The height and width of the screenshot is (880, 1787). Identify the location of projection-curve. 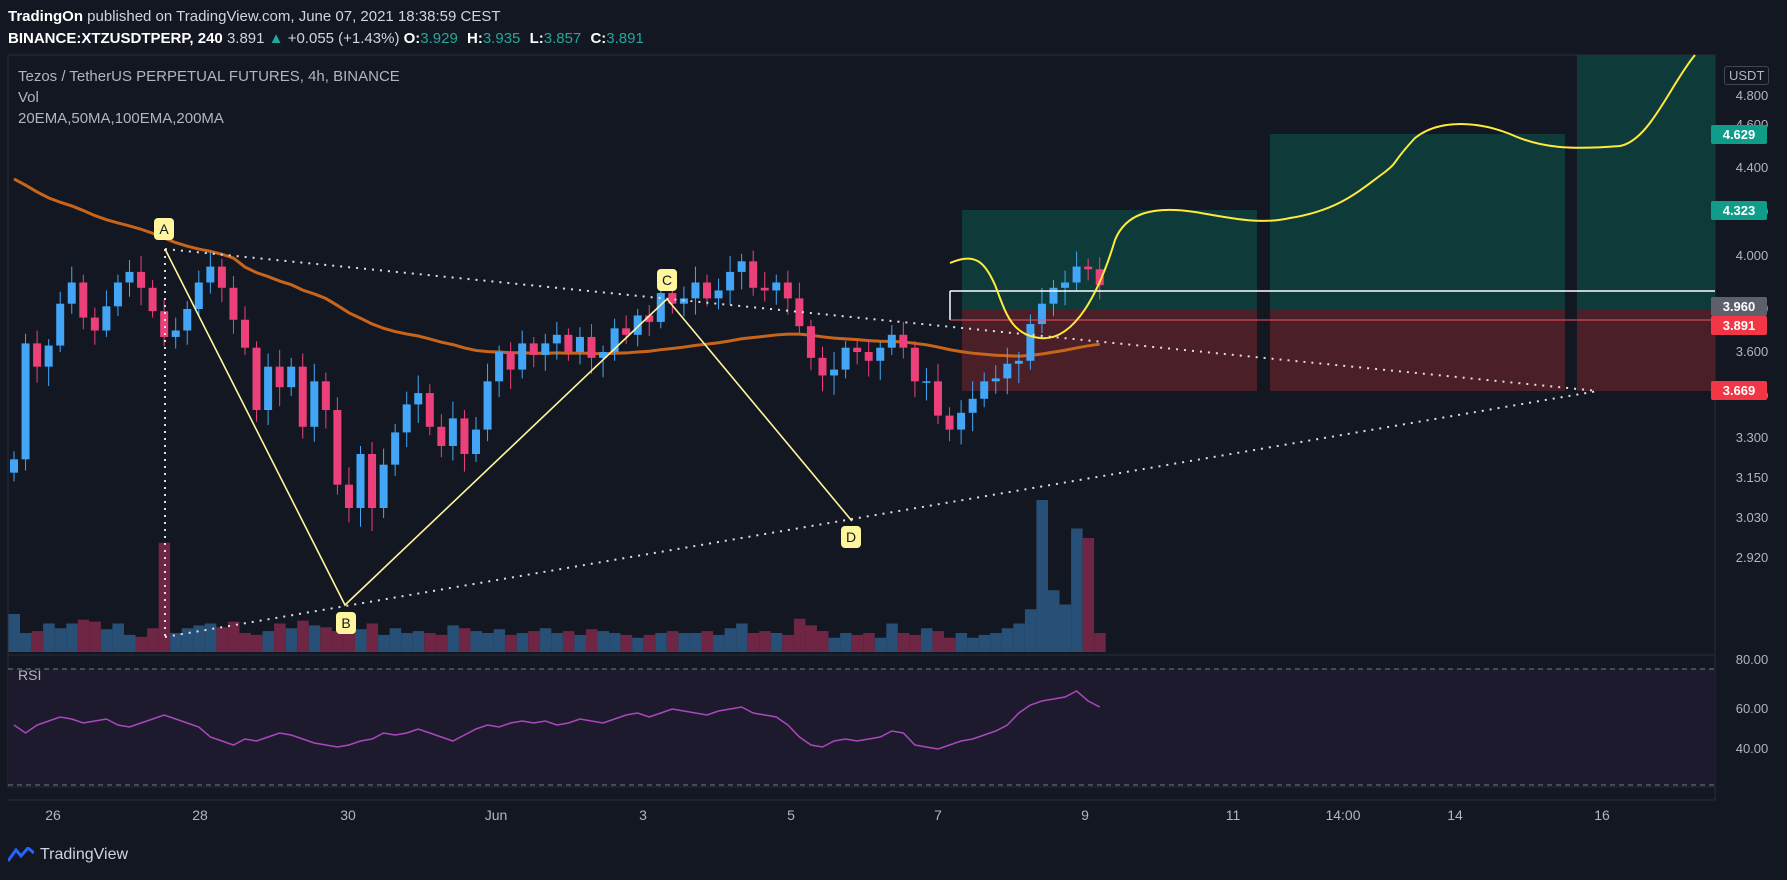
(1322, 197).